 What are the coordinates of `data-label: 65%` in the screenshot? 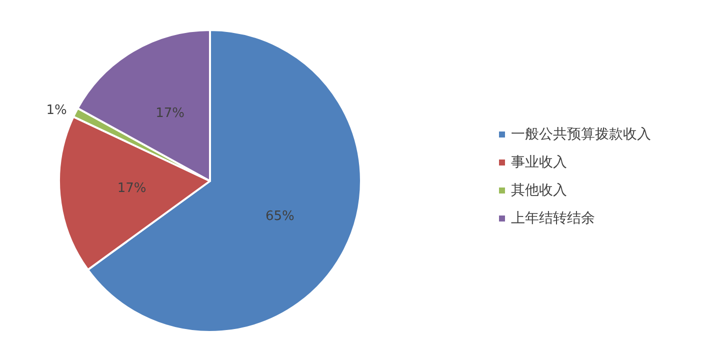 It's located at (279, 216).